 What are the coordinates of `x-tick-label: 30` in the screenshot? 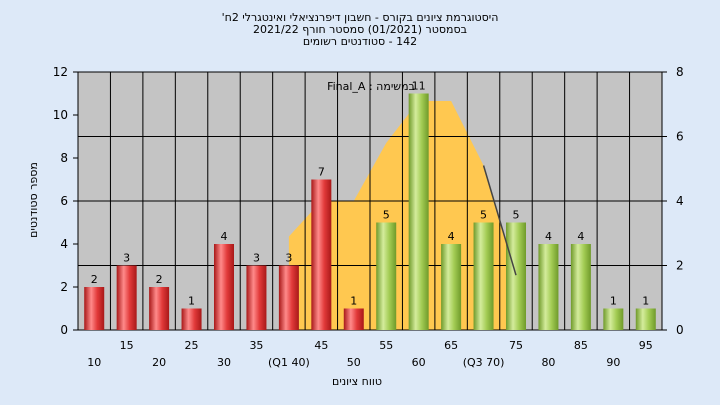 It's located at (224, 362).